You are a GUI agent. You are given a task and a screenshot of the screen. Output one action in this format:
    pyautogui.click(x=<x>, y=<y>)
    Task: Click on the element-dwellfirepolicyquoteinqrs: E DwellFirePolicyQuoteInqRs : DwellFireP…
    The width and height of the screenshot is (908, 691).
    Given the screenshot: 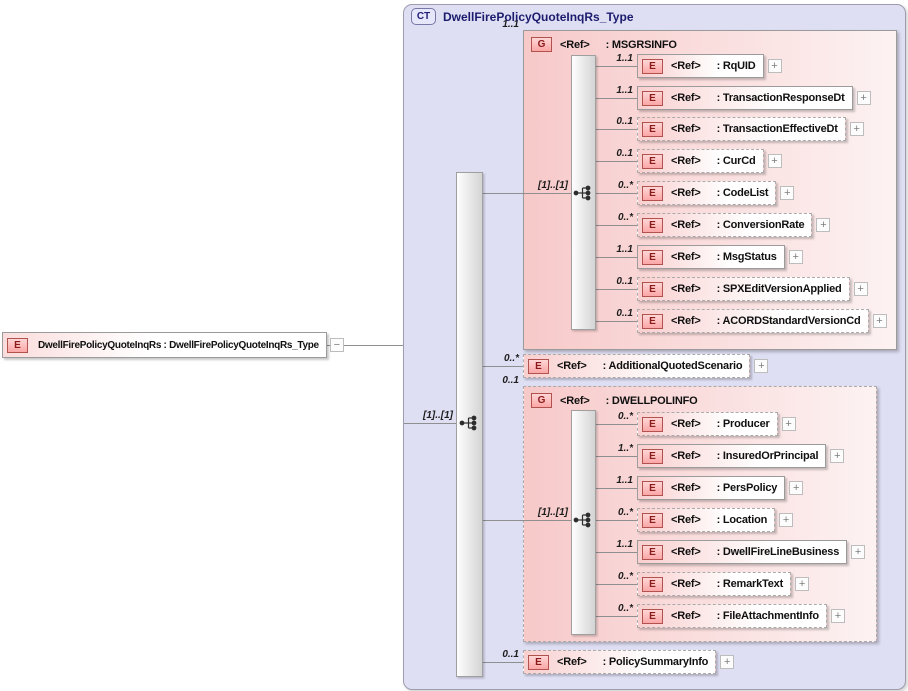 What is the action you would take?
    pyautogui.click(x=164, y=345)
    